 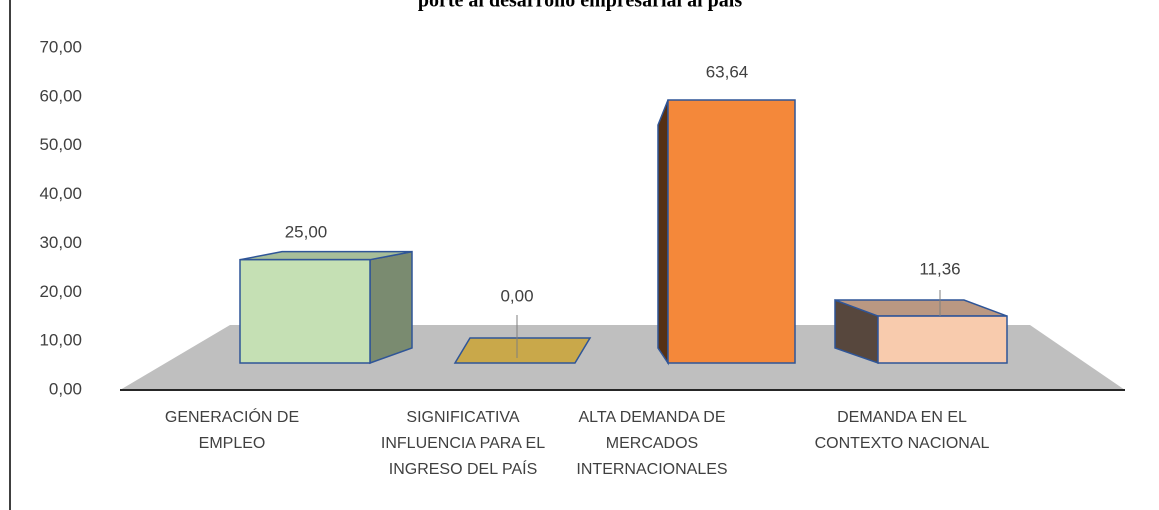 I want to click on y-tick-label: 40,00, so click(x=60, y=193).